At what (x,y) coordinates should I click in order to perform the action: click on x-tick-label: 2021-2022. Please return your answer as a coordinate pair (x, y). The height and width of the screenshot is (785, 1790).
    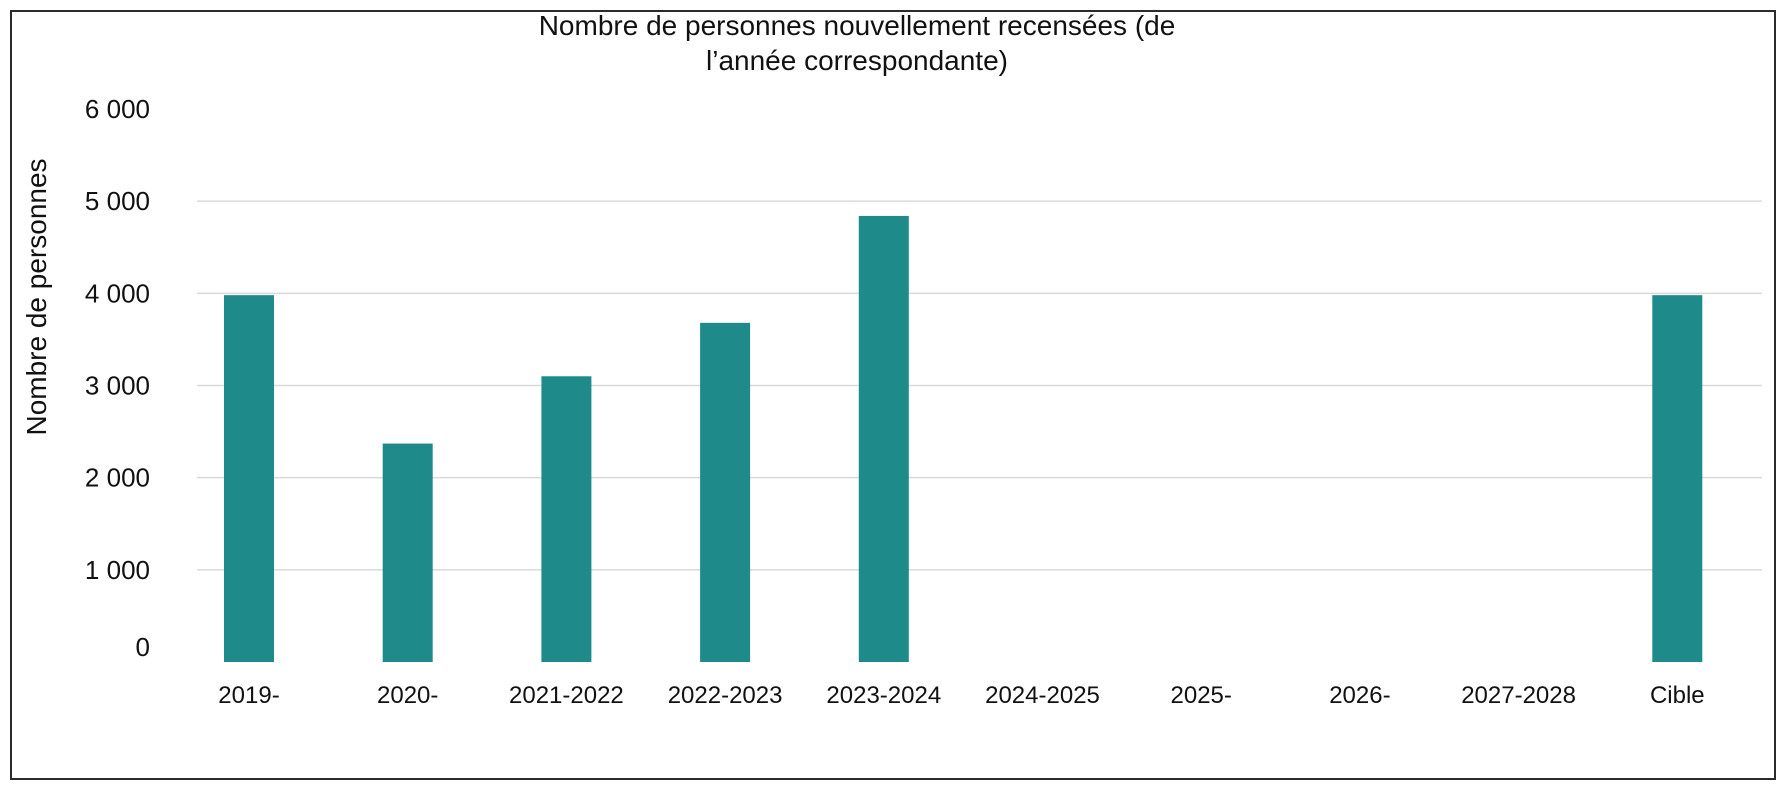
    Looking at the image, I should click on (566, 695).